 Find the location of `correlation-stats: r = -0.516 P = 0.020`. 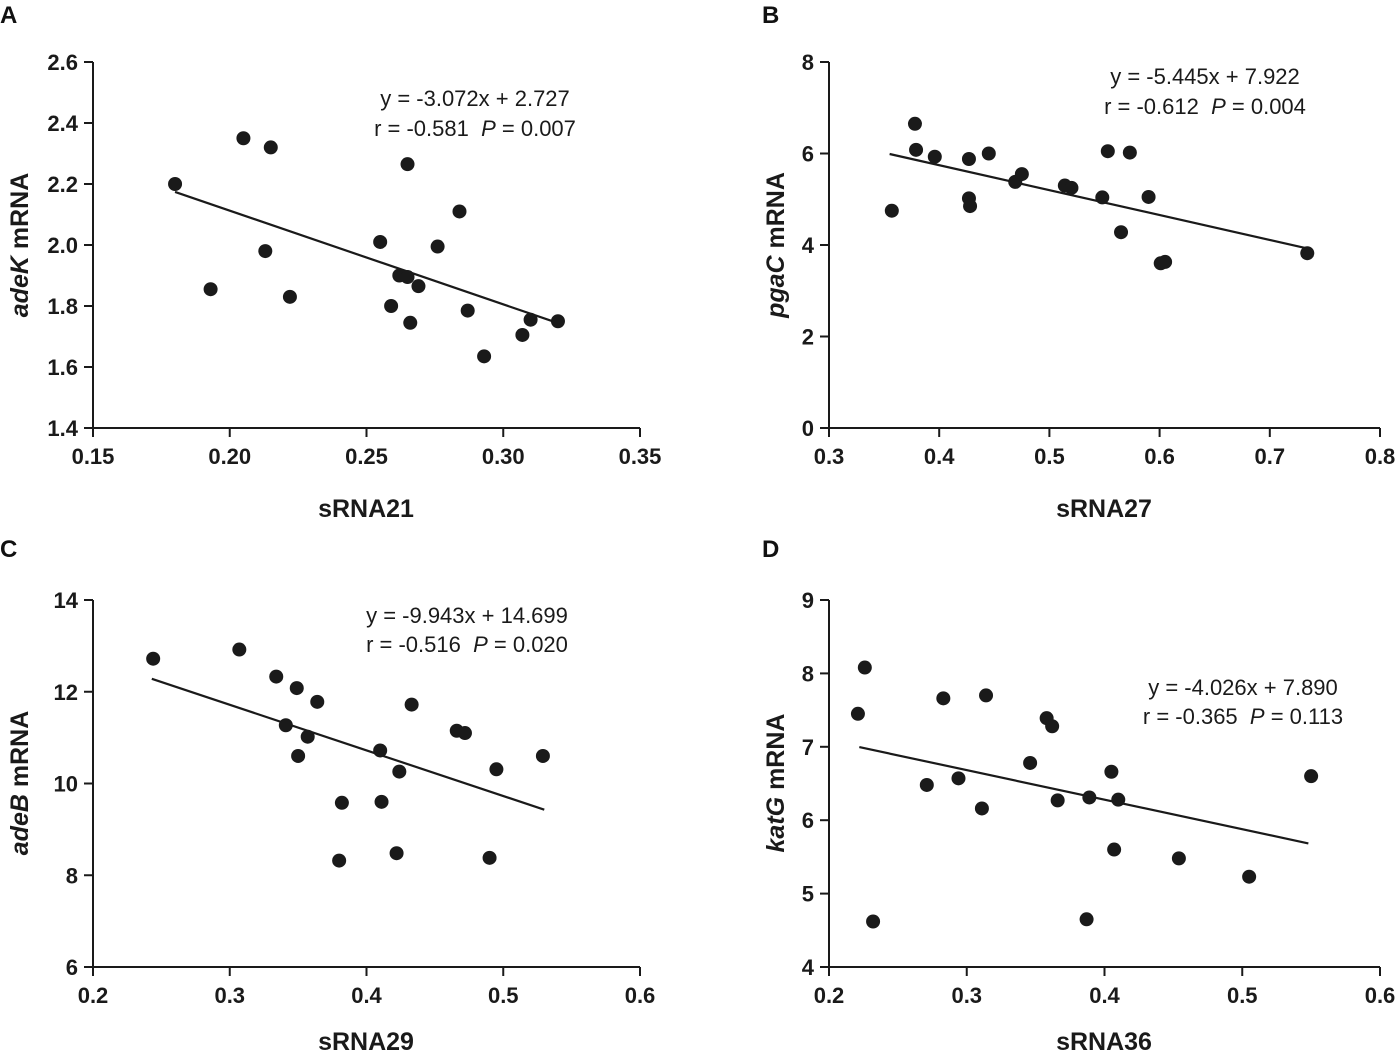

correlation-stats: r = -0.516 P = 0.020 is located at coordinates (467, 644).